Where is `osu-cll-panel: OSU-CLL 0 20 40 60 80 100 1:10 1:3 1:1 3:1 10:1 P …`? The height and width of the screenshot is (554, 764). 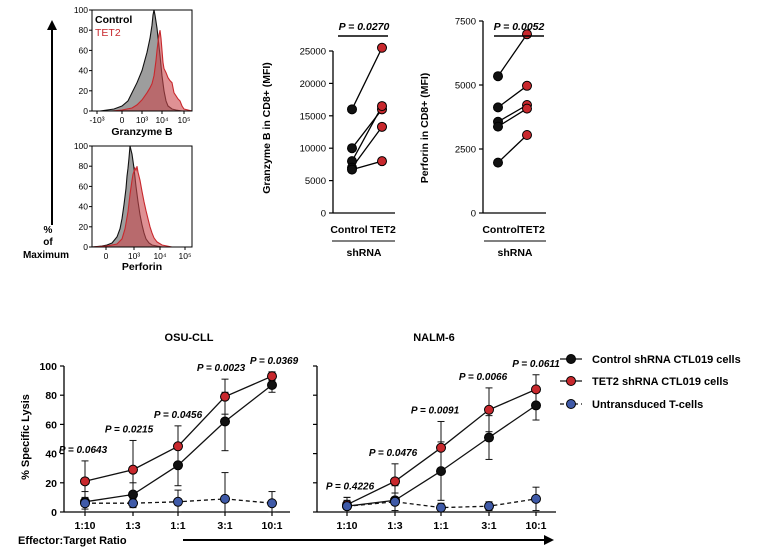
osu-cll-panel: OSU-CLL 0 20 40 60 80 100 1:10 1:3 1:1 3:1 10:1 P … is located at coordinates (159, 432).